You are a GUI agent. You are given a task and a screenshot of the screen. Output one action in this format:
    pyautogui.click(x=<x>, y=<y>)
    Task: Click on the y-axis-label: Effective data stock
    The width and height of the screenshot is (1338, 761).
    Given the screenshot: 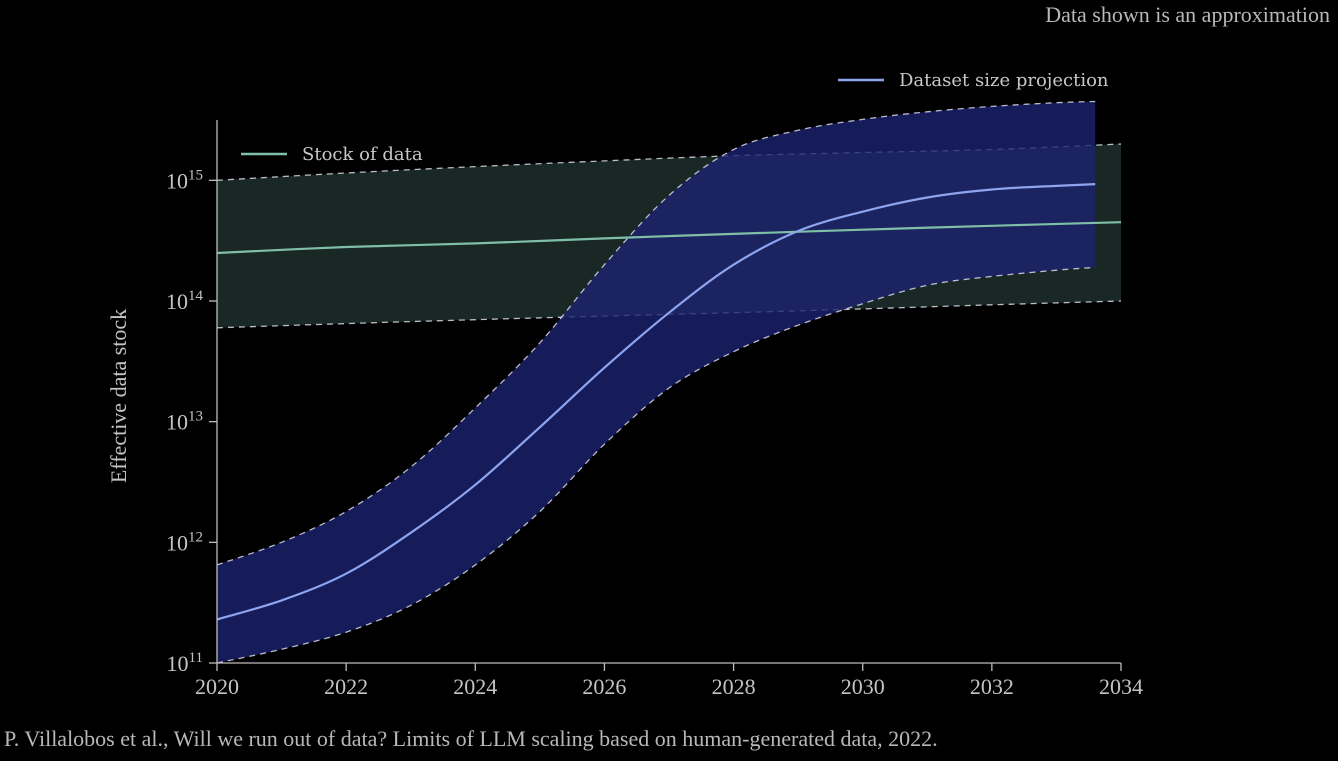 What is the action you would take?
    pyautogui.click(x=118, y=396)
    